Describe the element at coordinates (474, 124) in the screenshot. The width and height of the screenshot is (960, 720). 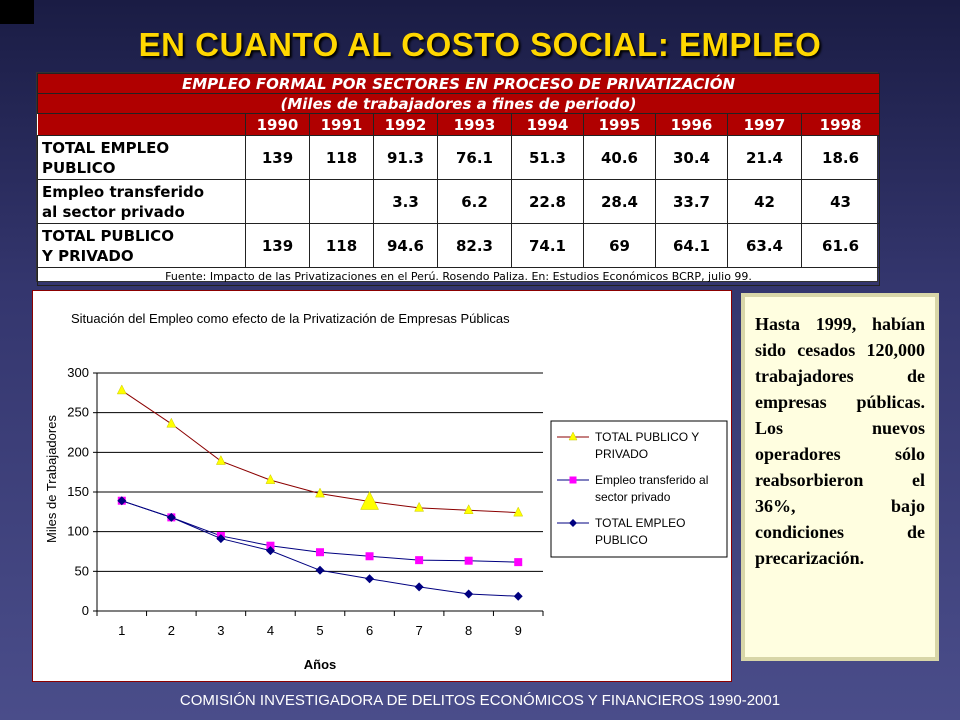
I see `year-header: 1993` at that location.